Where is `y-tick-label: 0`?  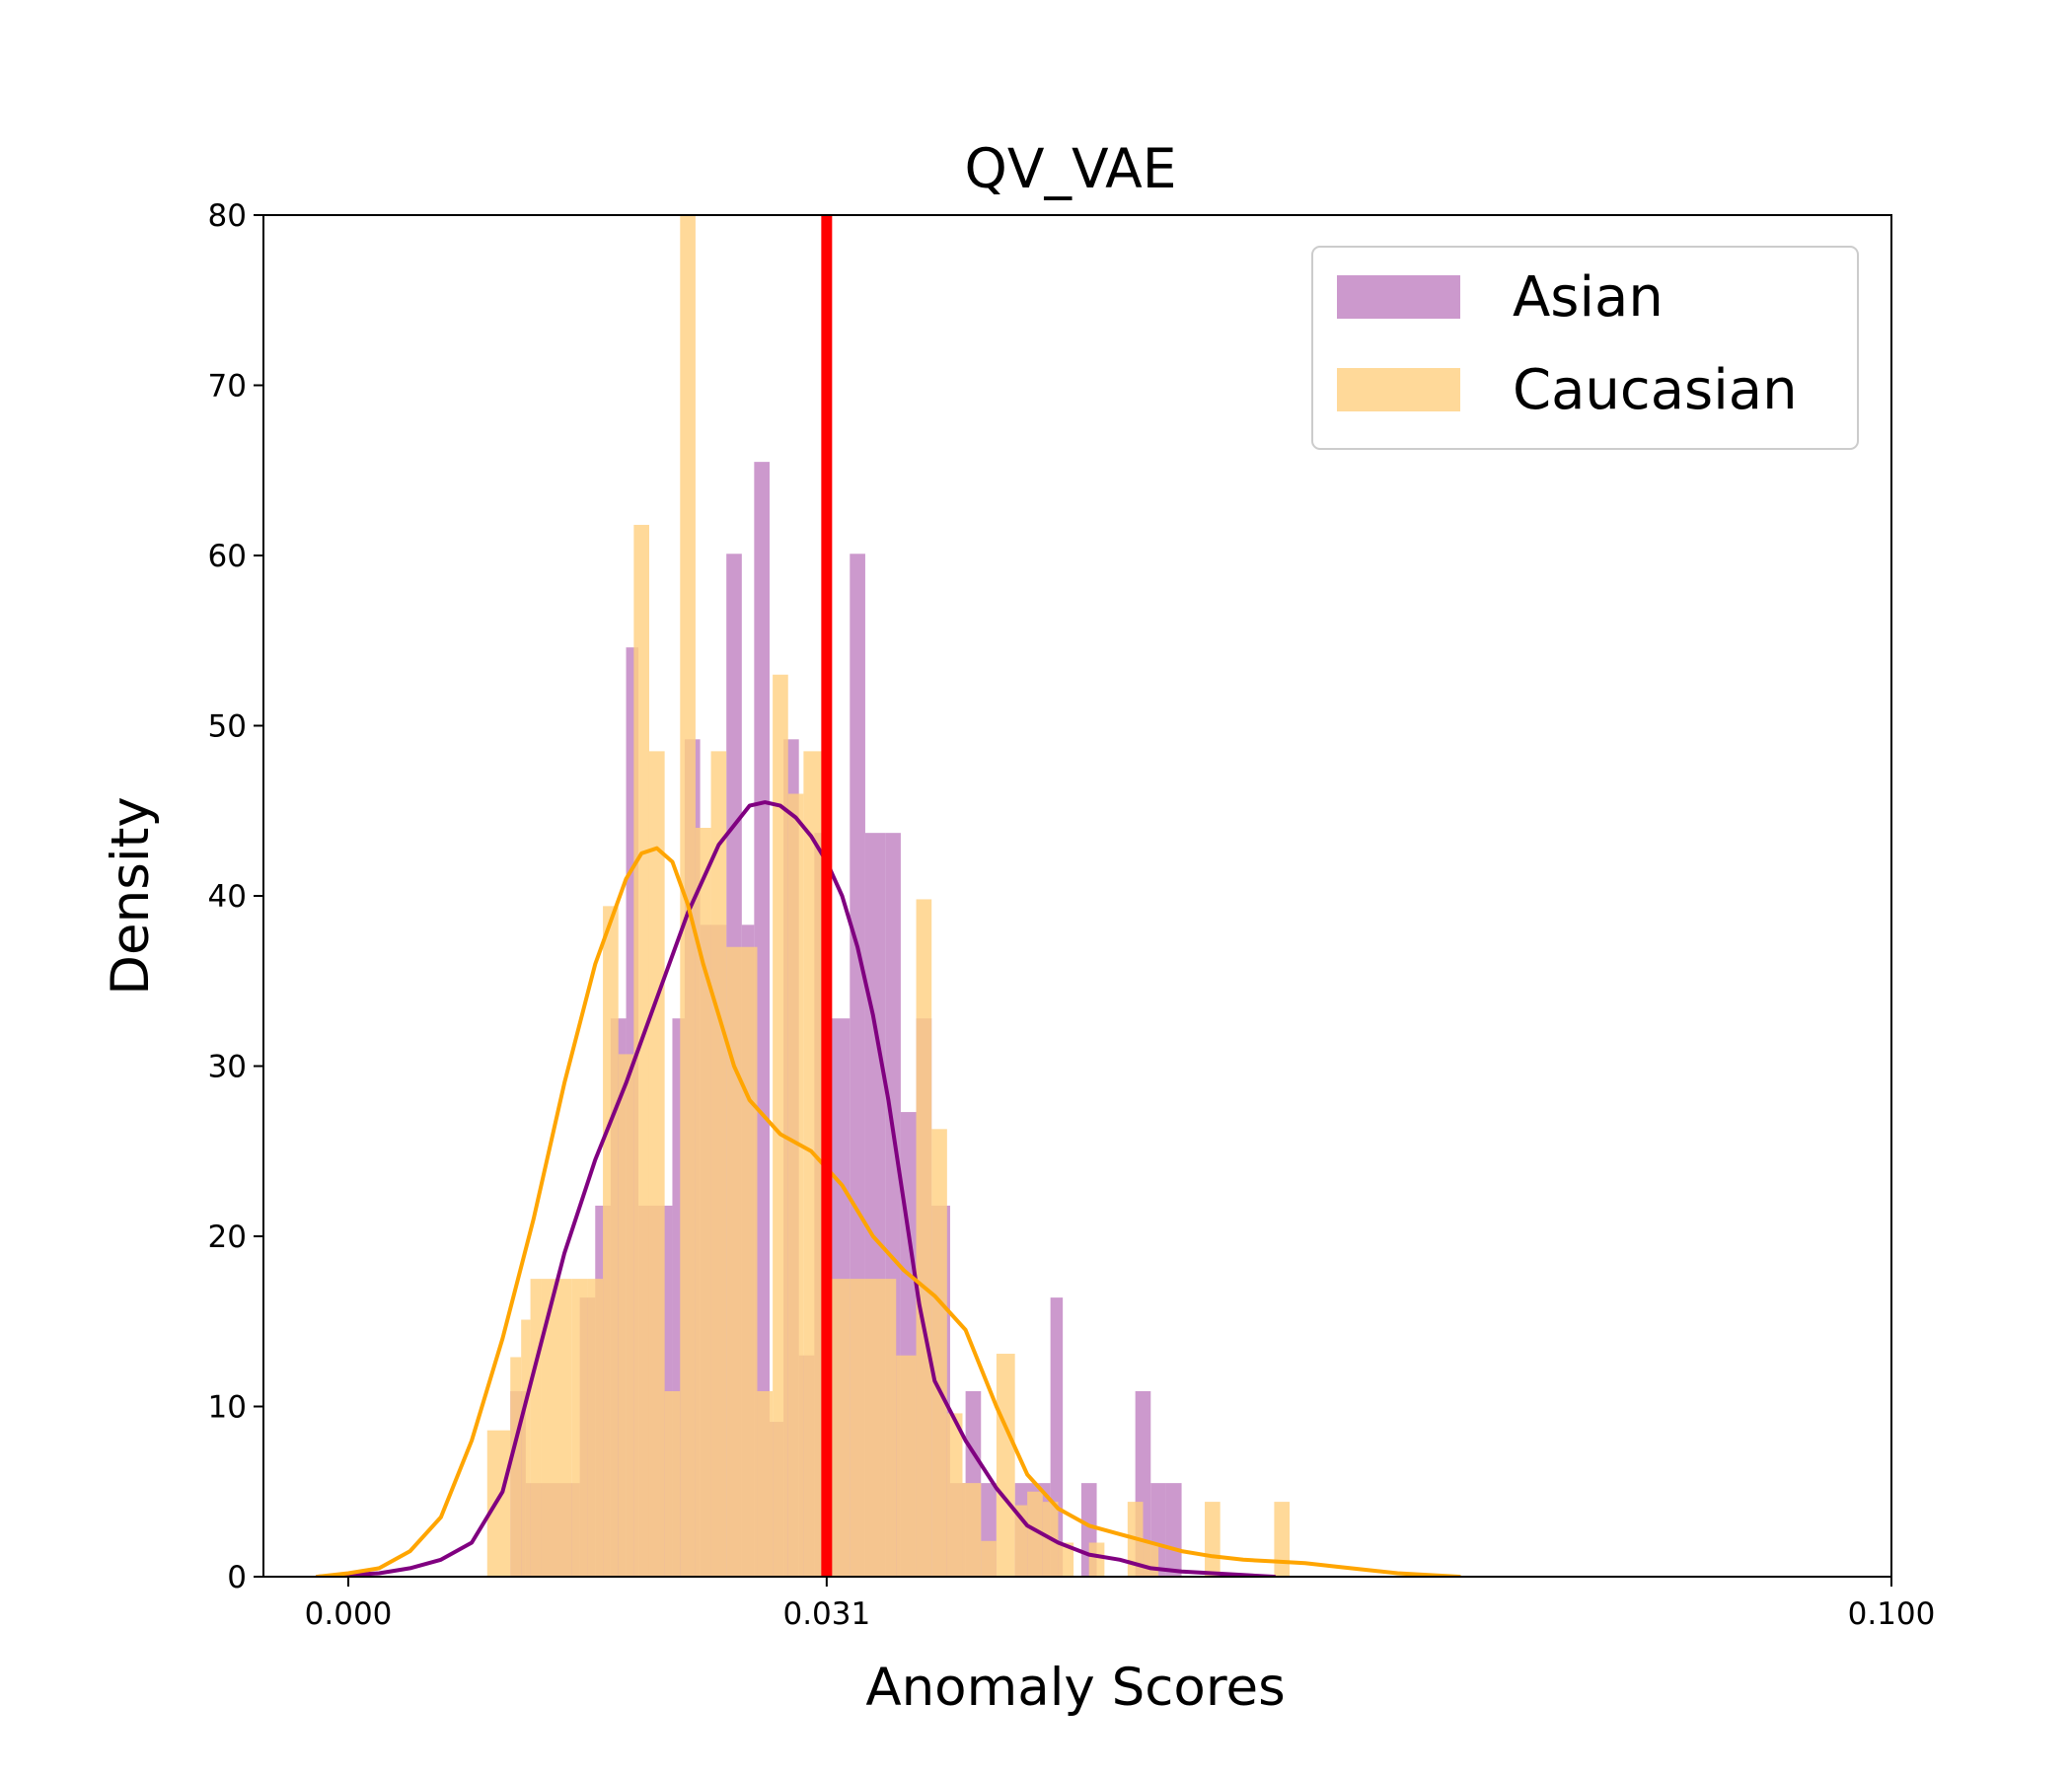 y-tick-label: 0 is located at coordinates (237, 1578).